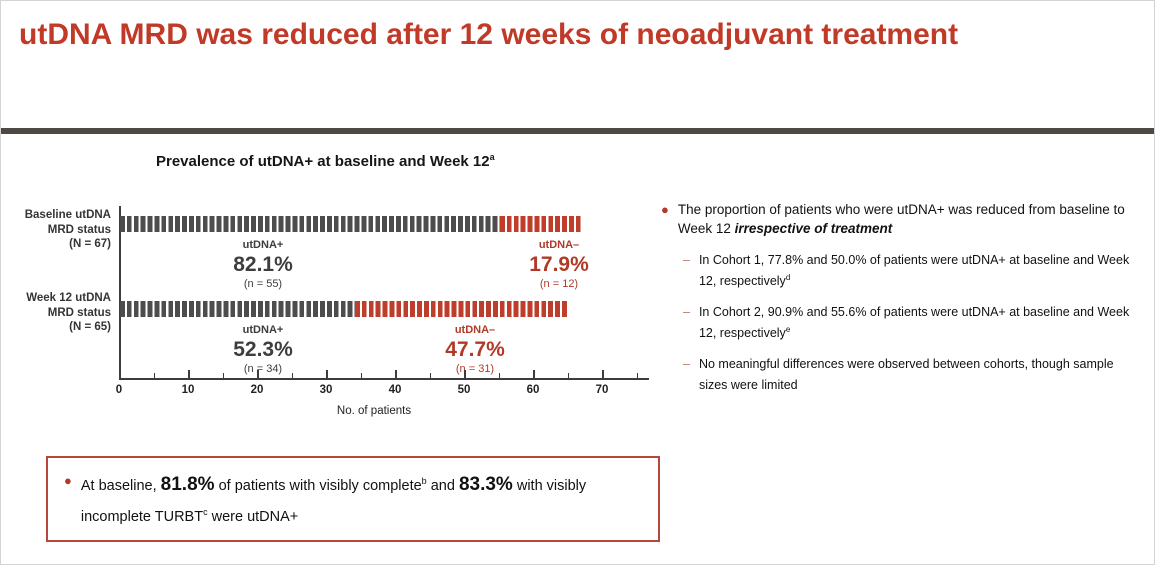 The height and width of the screenshot is (565, 1155). I want to click on x-tick-label: 70, so click(602, 390).